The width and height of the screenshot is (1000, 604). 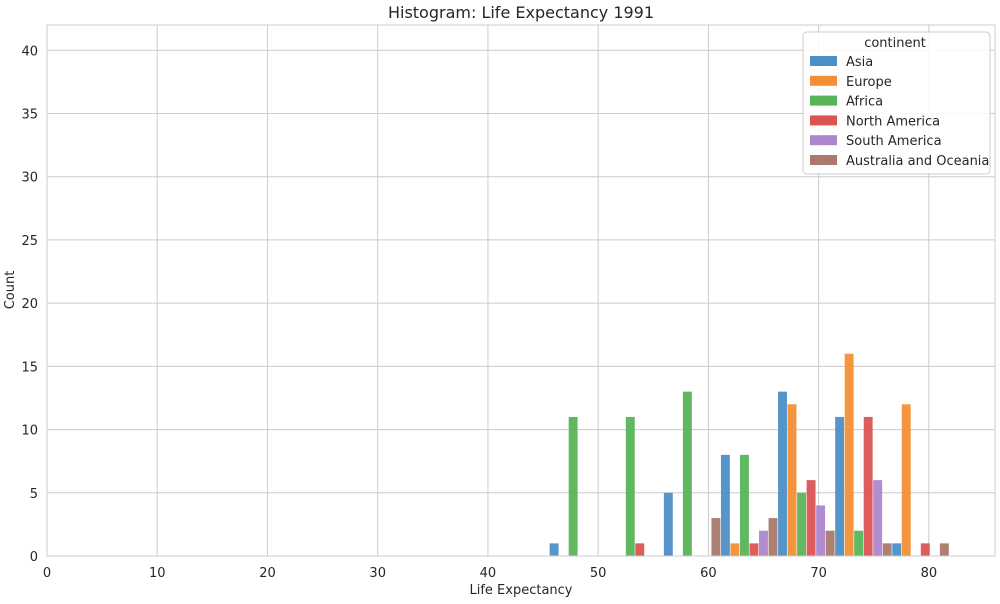 I want to click on x-tick-label: 80, so click(x=929, y=573).